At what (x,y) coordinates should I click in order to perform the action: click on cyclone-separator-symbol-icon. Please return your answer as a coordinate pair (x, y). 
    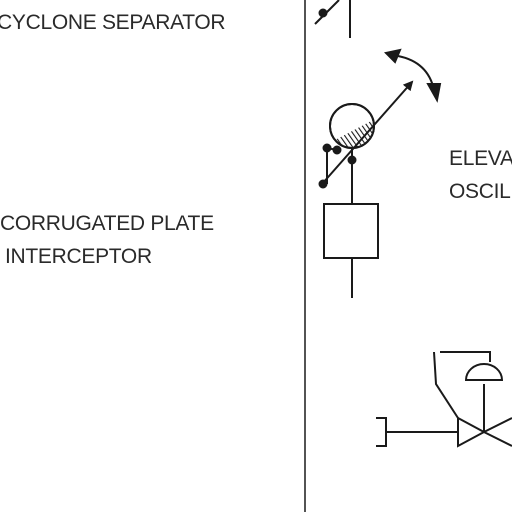
    Looking at the image, I should click on (332, 19).